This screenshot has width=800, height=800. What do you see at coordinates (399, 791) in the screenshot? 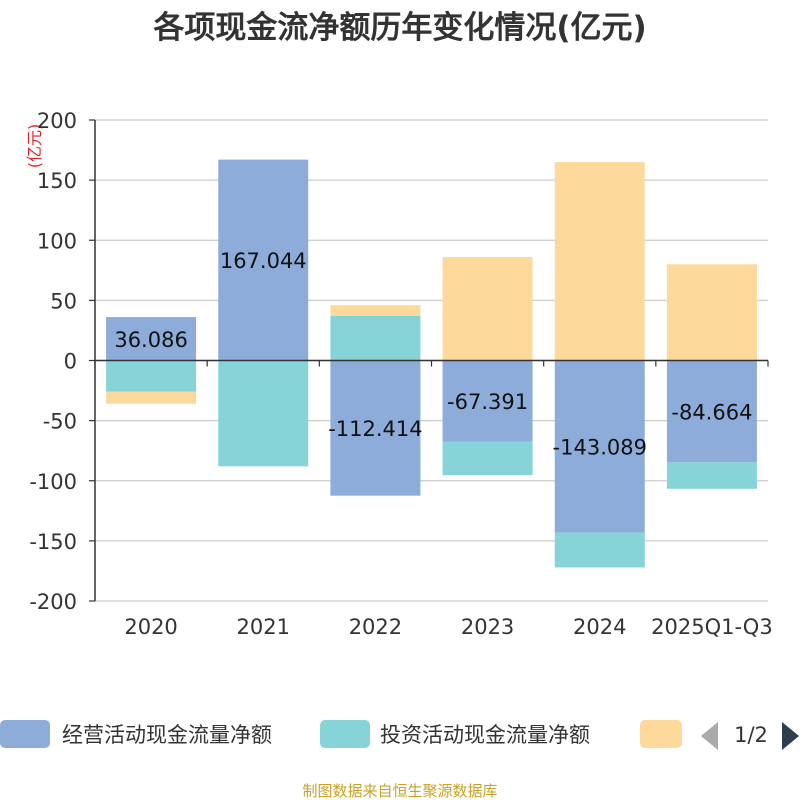
I see `source-note: 制图数据来自恒生聚源数据库` at bounding box center [399, 791].